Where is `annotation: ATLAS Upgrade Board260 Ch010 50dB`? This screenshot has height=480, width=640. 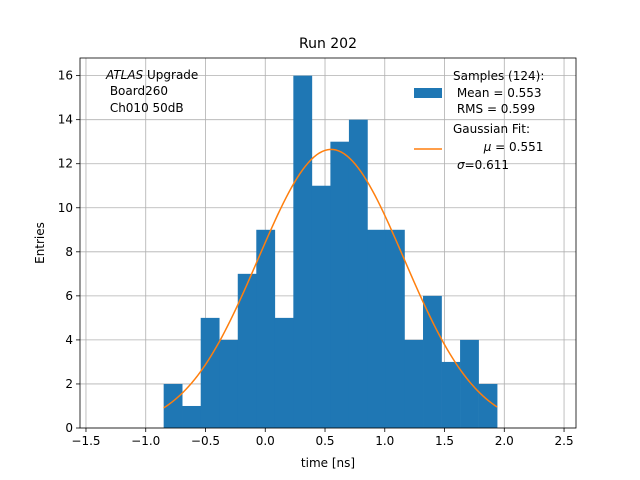 annotation: ATLAS Upgrade Board260 Ch010 50dB is located at coordinates (151, 91).